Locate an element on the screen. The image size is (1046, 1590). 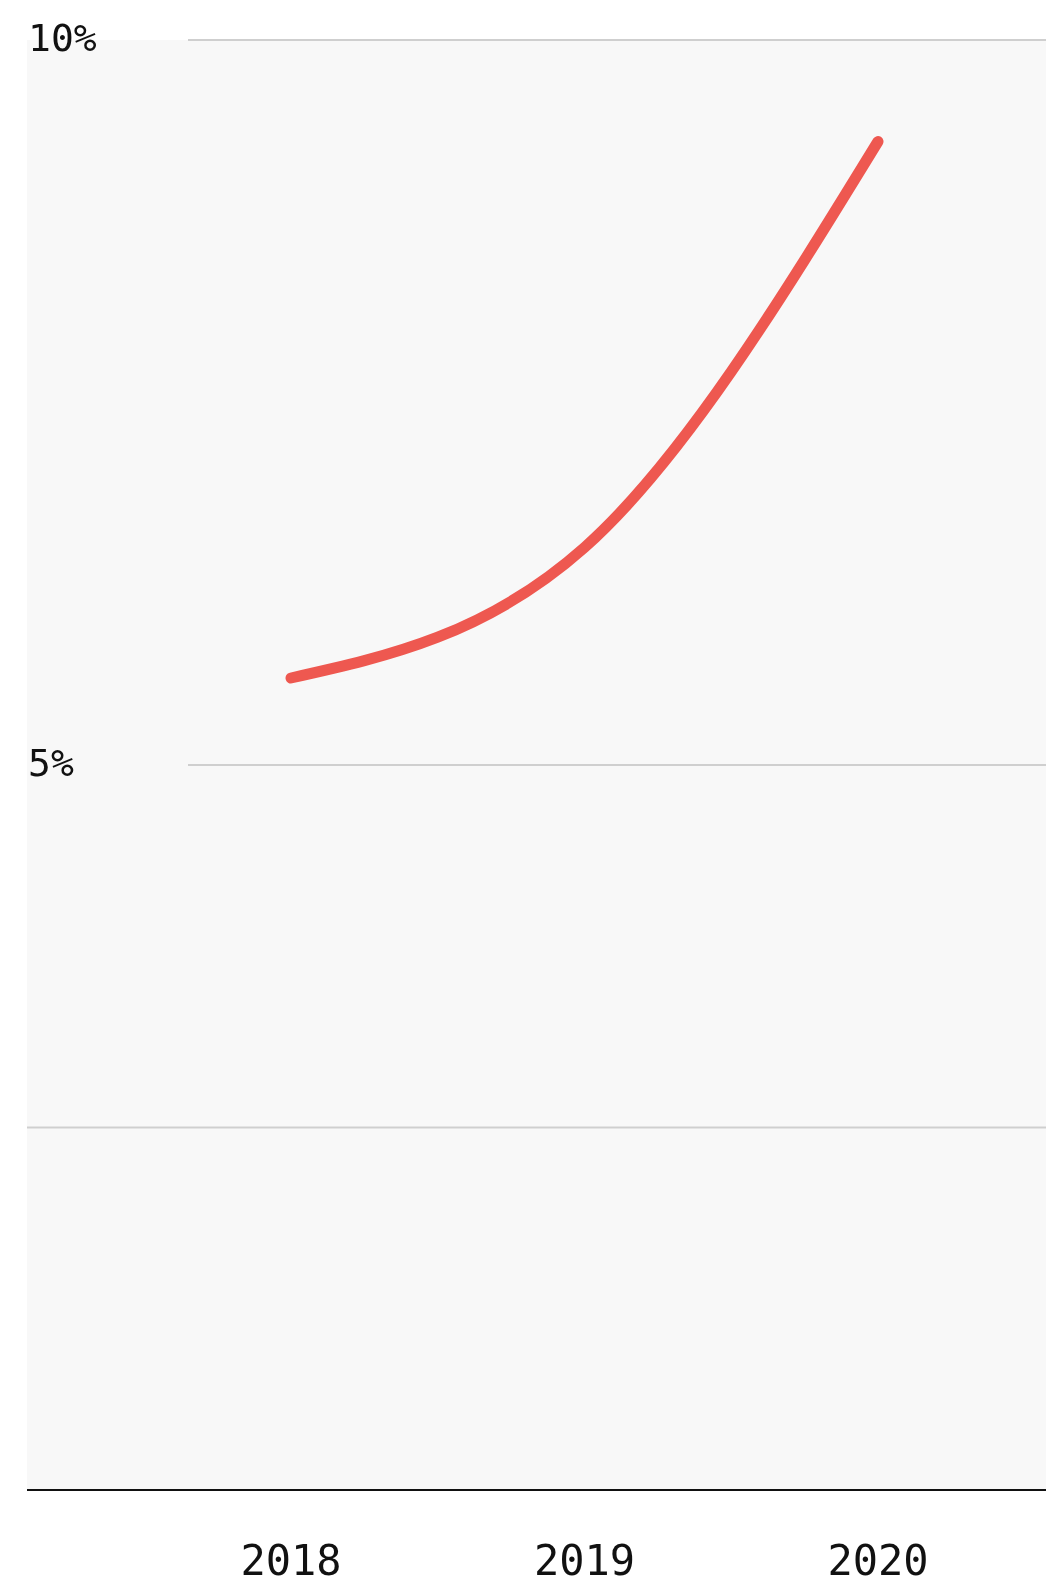
x-tick-label: 2020 is located at coordinates (878, 1560).